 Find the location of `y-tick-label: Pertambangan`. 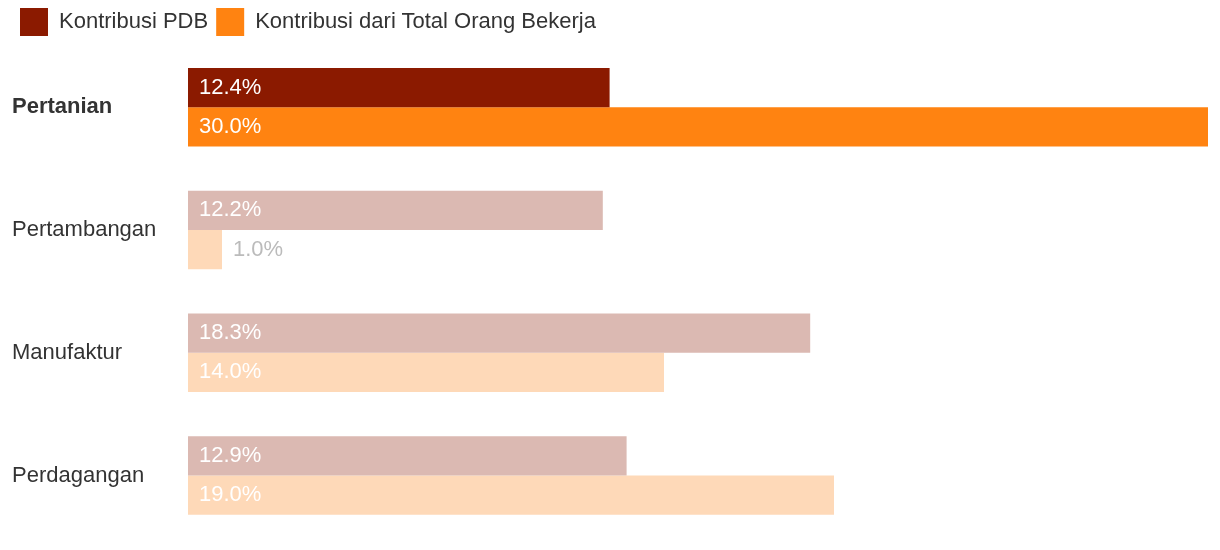

y-tick-label: Pertambangan is located at coordinates (84, 229).